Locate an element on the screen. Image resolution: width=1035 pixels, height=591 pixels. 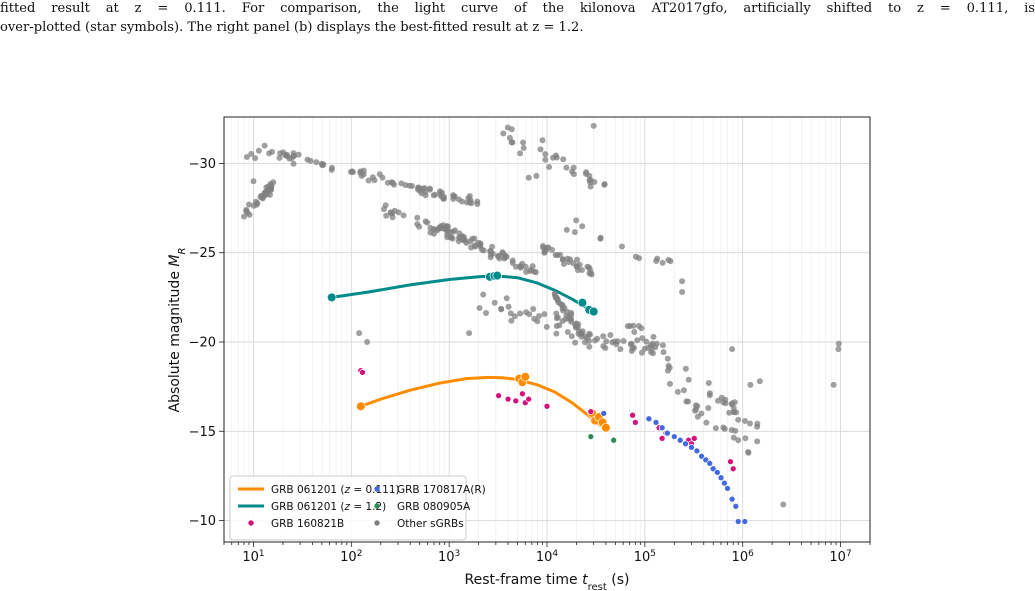
x-tick-label: 106 is located at coordinates (743, 557).